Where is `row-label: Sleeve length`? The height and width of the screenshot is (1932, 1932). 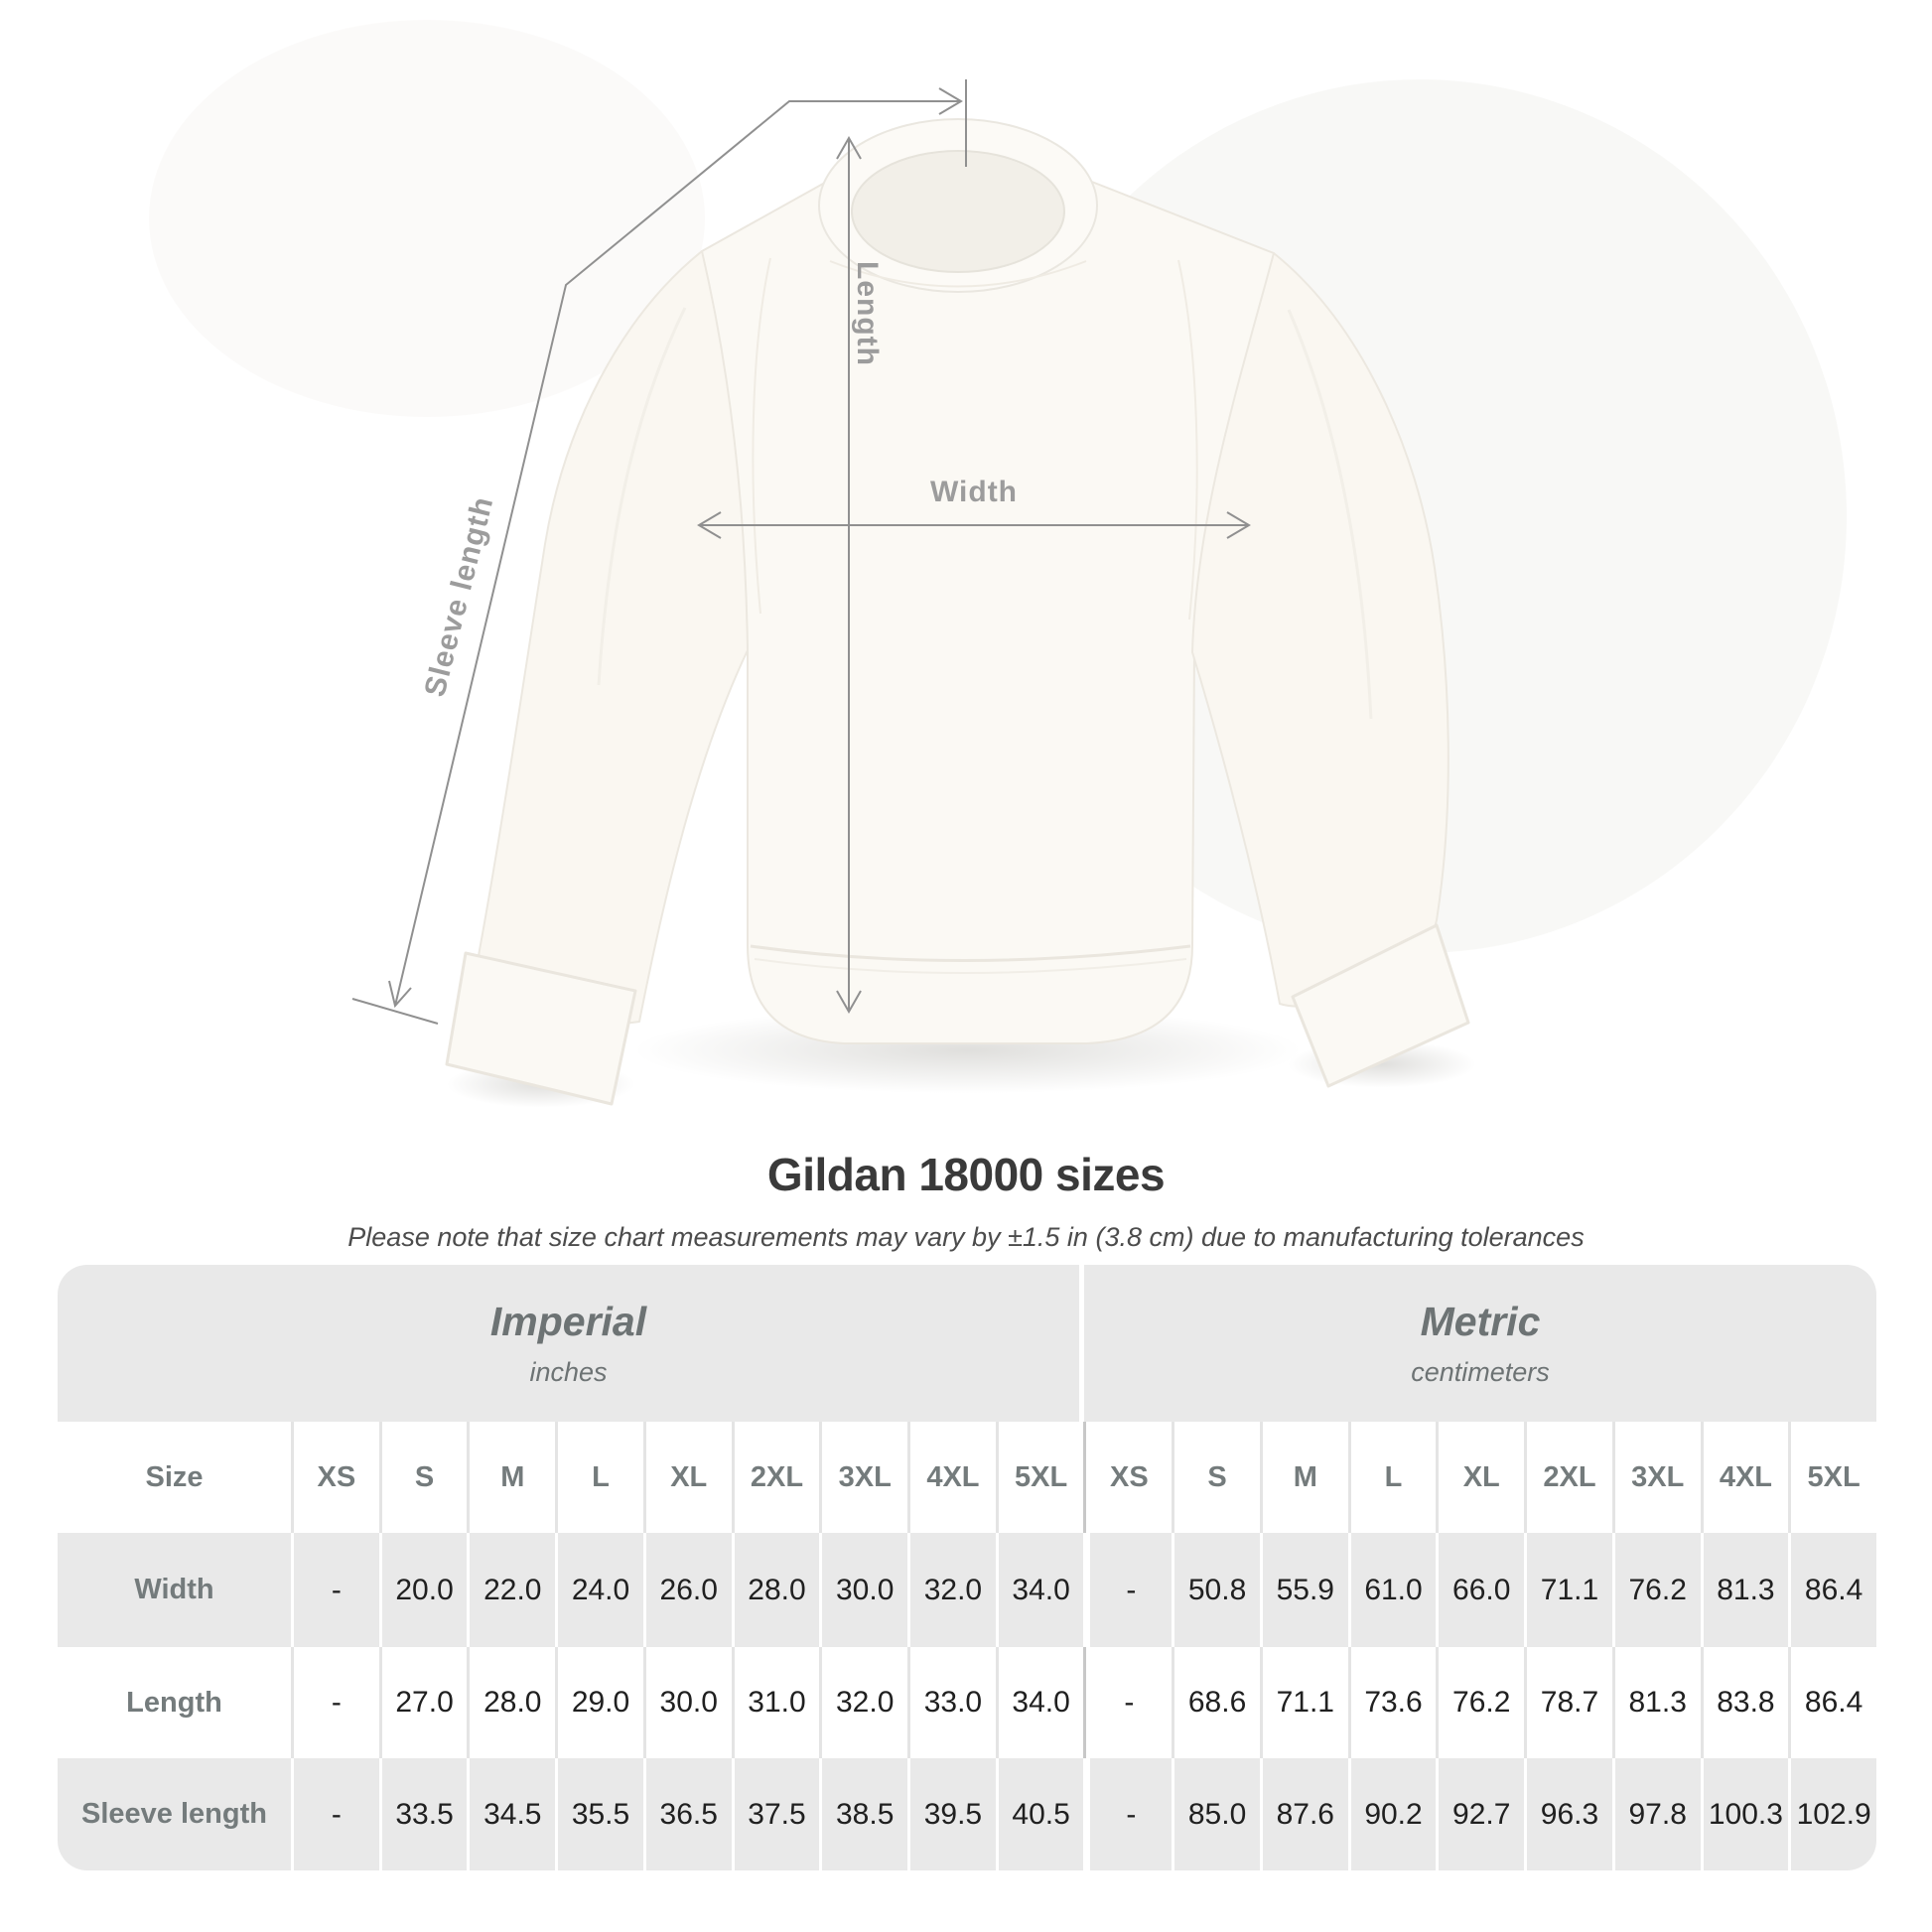 row-label: Sleeve length is located at coordinates (174, 1814).